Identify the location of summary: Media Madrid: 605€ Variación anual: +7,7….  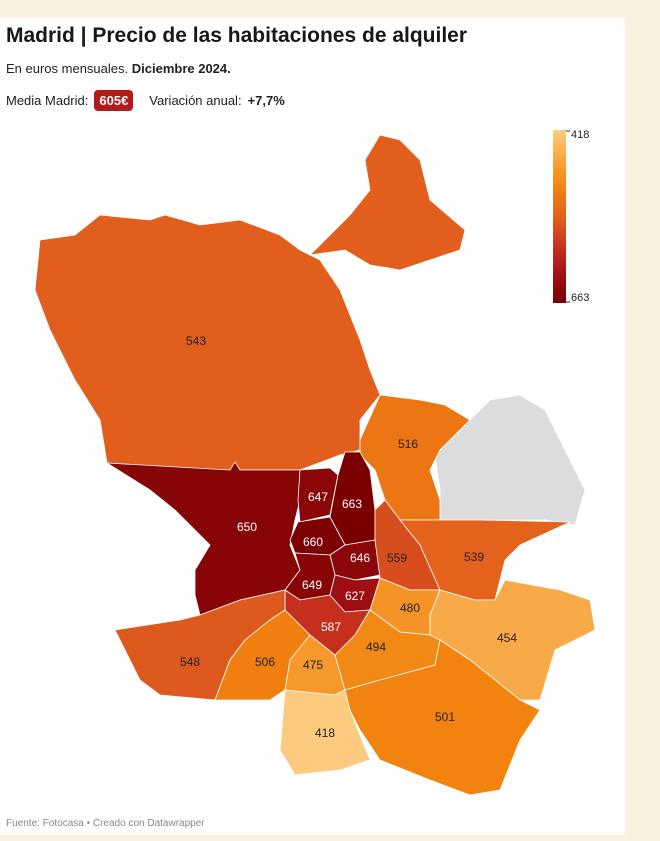
(145, 100).